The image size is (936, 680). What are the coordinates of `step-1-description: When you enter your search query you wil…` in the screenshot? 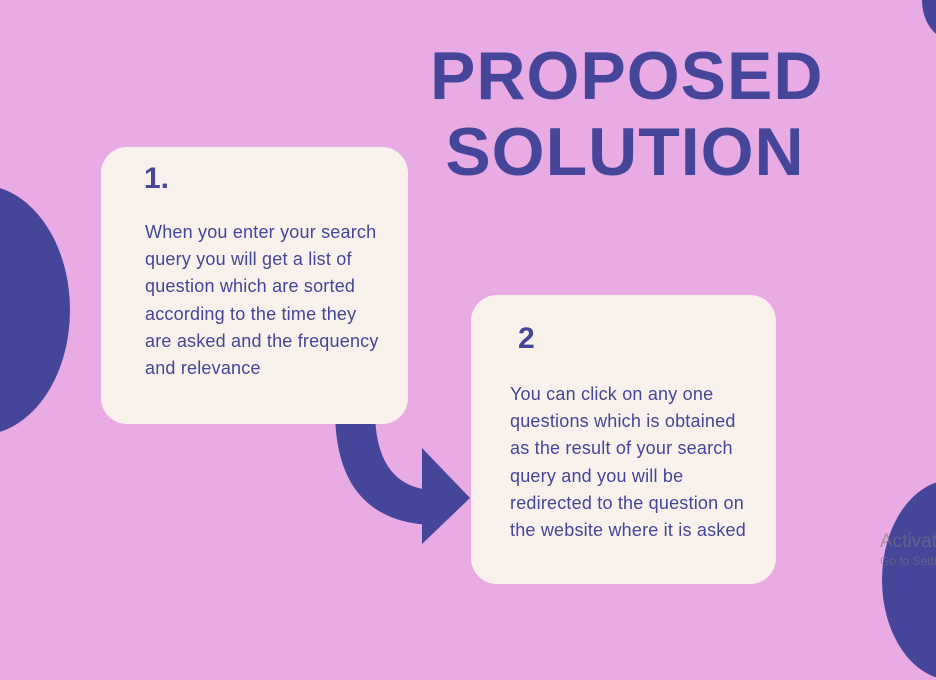 It's located at (262, 300).